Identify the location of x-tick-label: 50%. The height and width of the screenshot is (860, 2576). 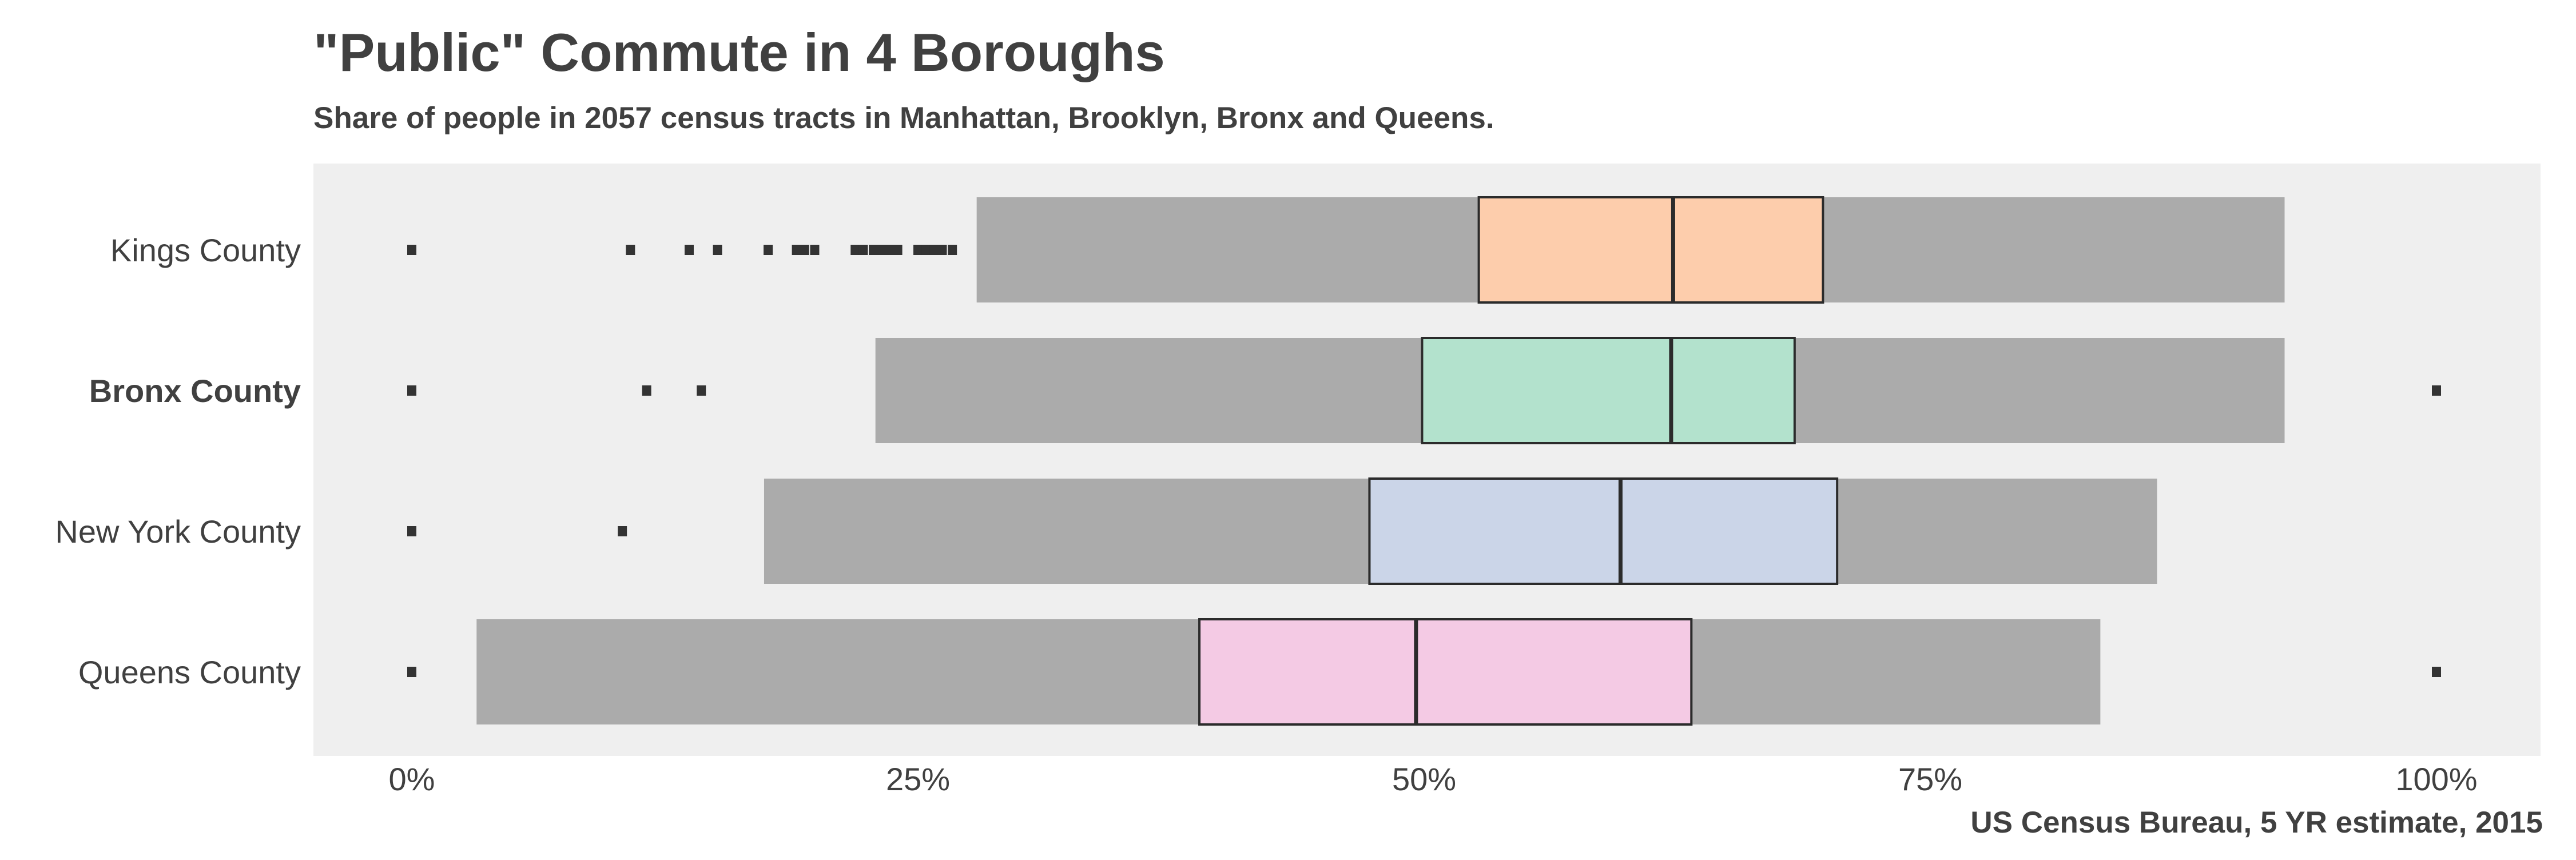
(1424, 779).